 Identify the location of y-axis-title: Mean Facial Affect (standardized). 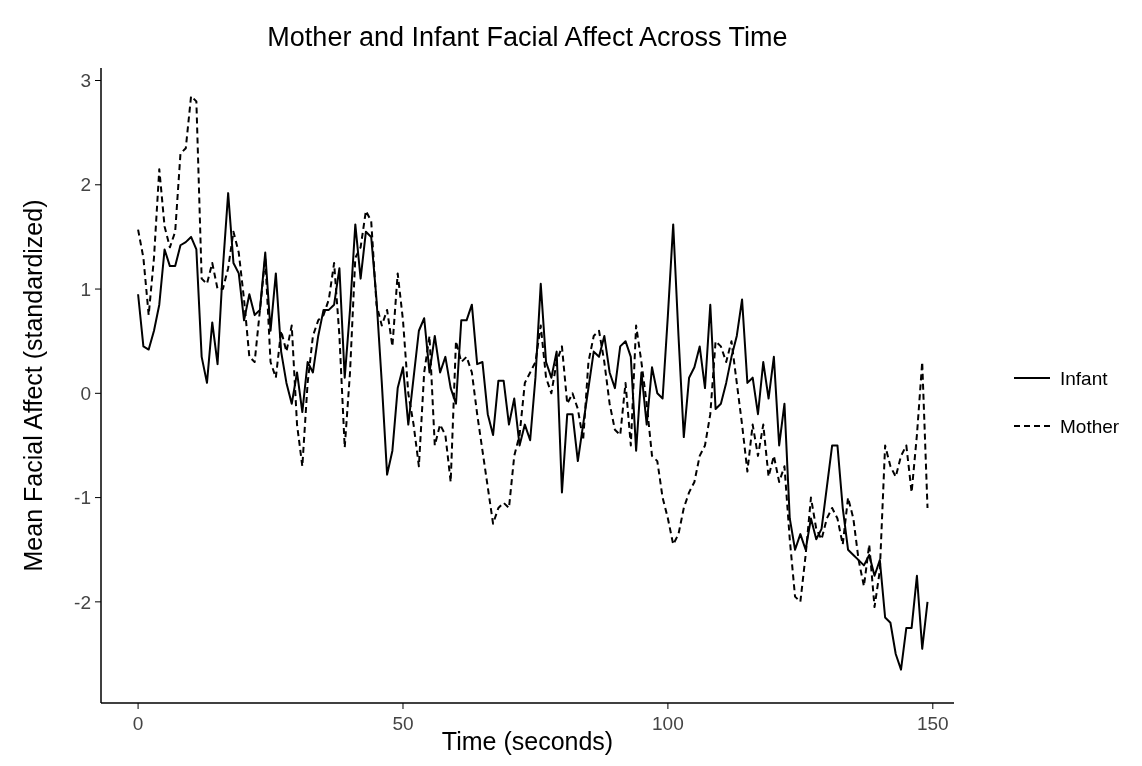
(33, 385).